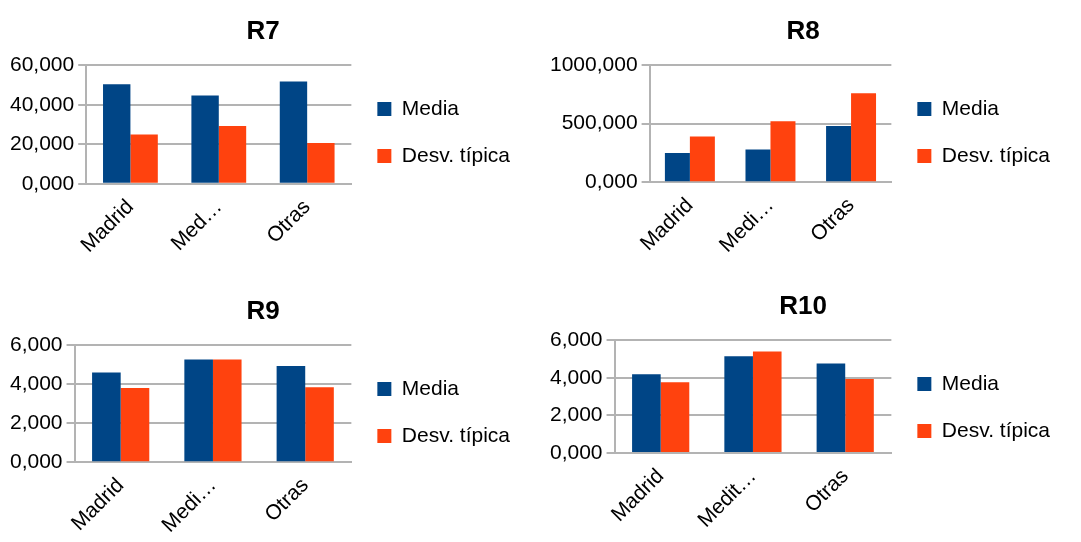  Describe the element at coordinates (42, 143) in the screenshot. I see `y-tick-label: 20,000` at that location.